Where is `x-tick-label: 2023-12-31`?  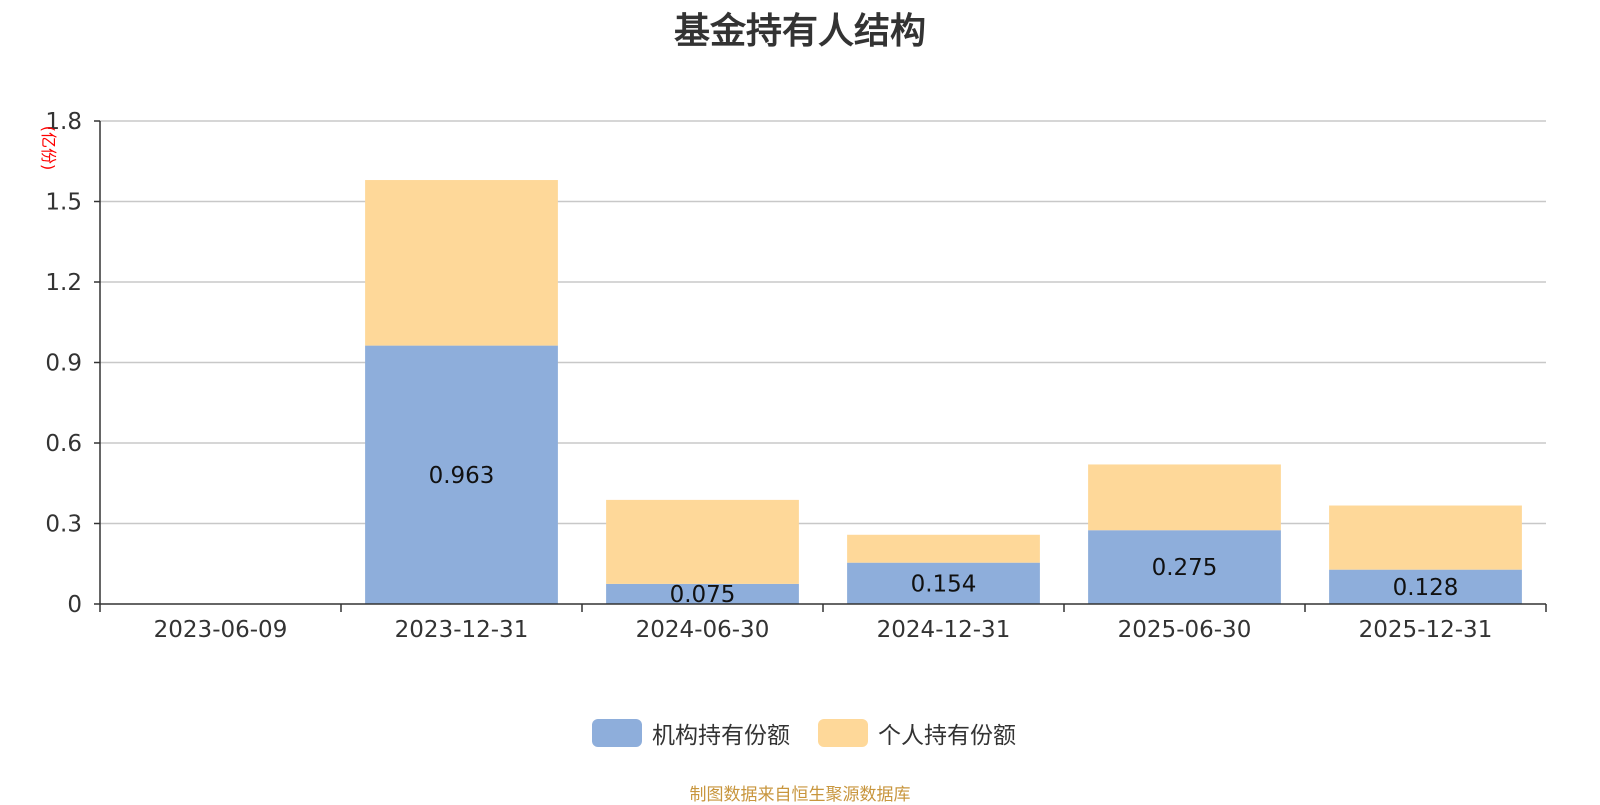 x-tick-label: 2023-12-31 is located at coordinates (462, 630).